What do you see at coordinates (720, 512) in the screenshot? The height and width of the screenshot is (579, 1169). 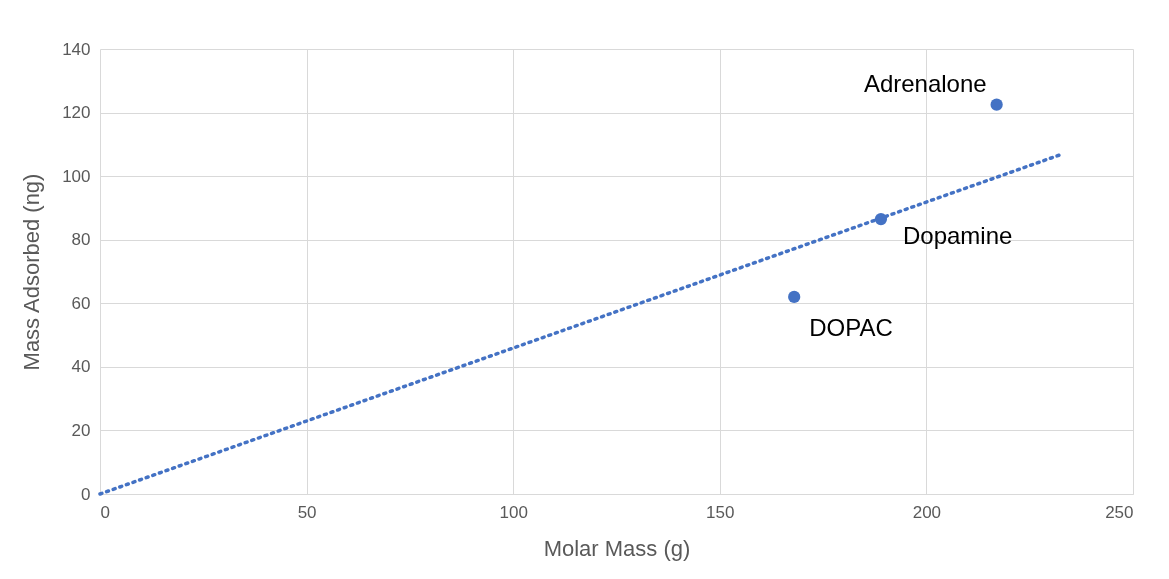 I see `x-tick-label: 150` at bounding box center [720, 512].